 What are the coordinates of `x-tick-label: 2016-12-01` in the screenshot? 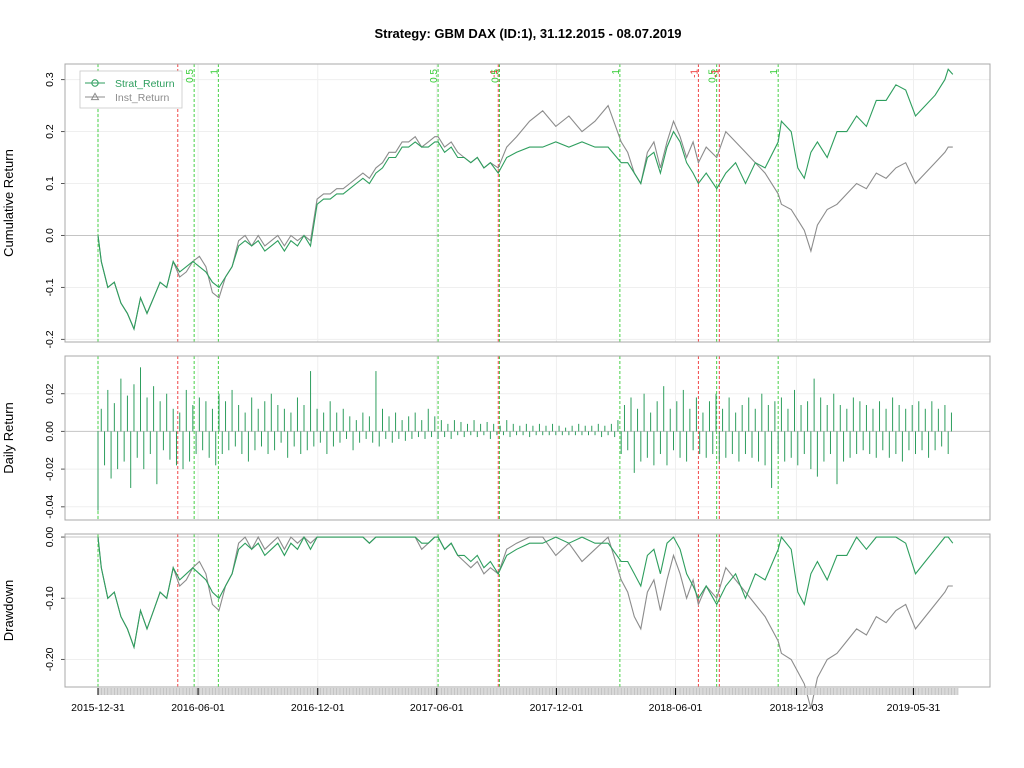 It's located at (318, 708).